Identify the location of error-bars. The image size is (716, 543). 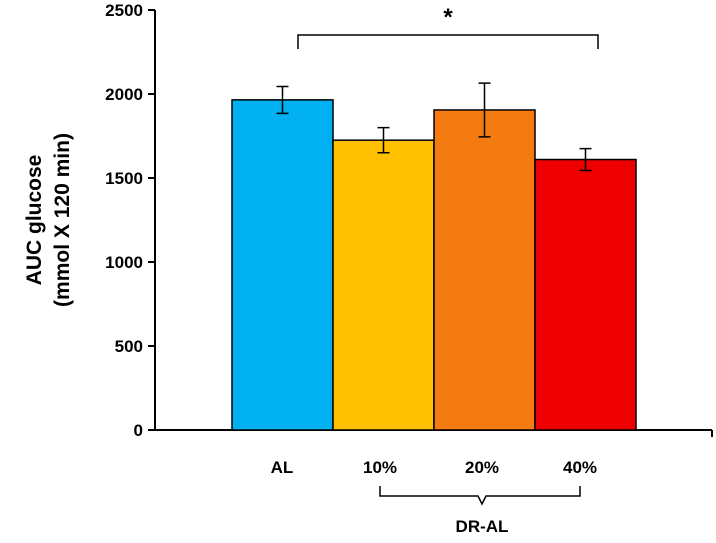
(434, 127).